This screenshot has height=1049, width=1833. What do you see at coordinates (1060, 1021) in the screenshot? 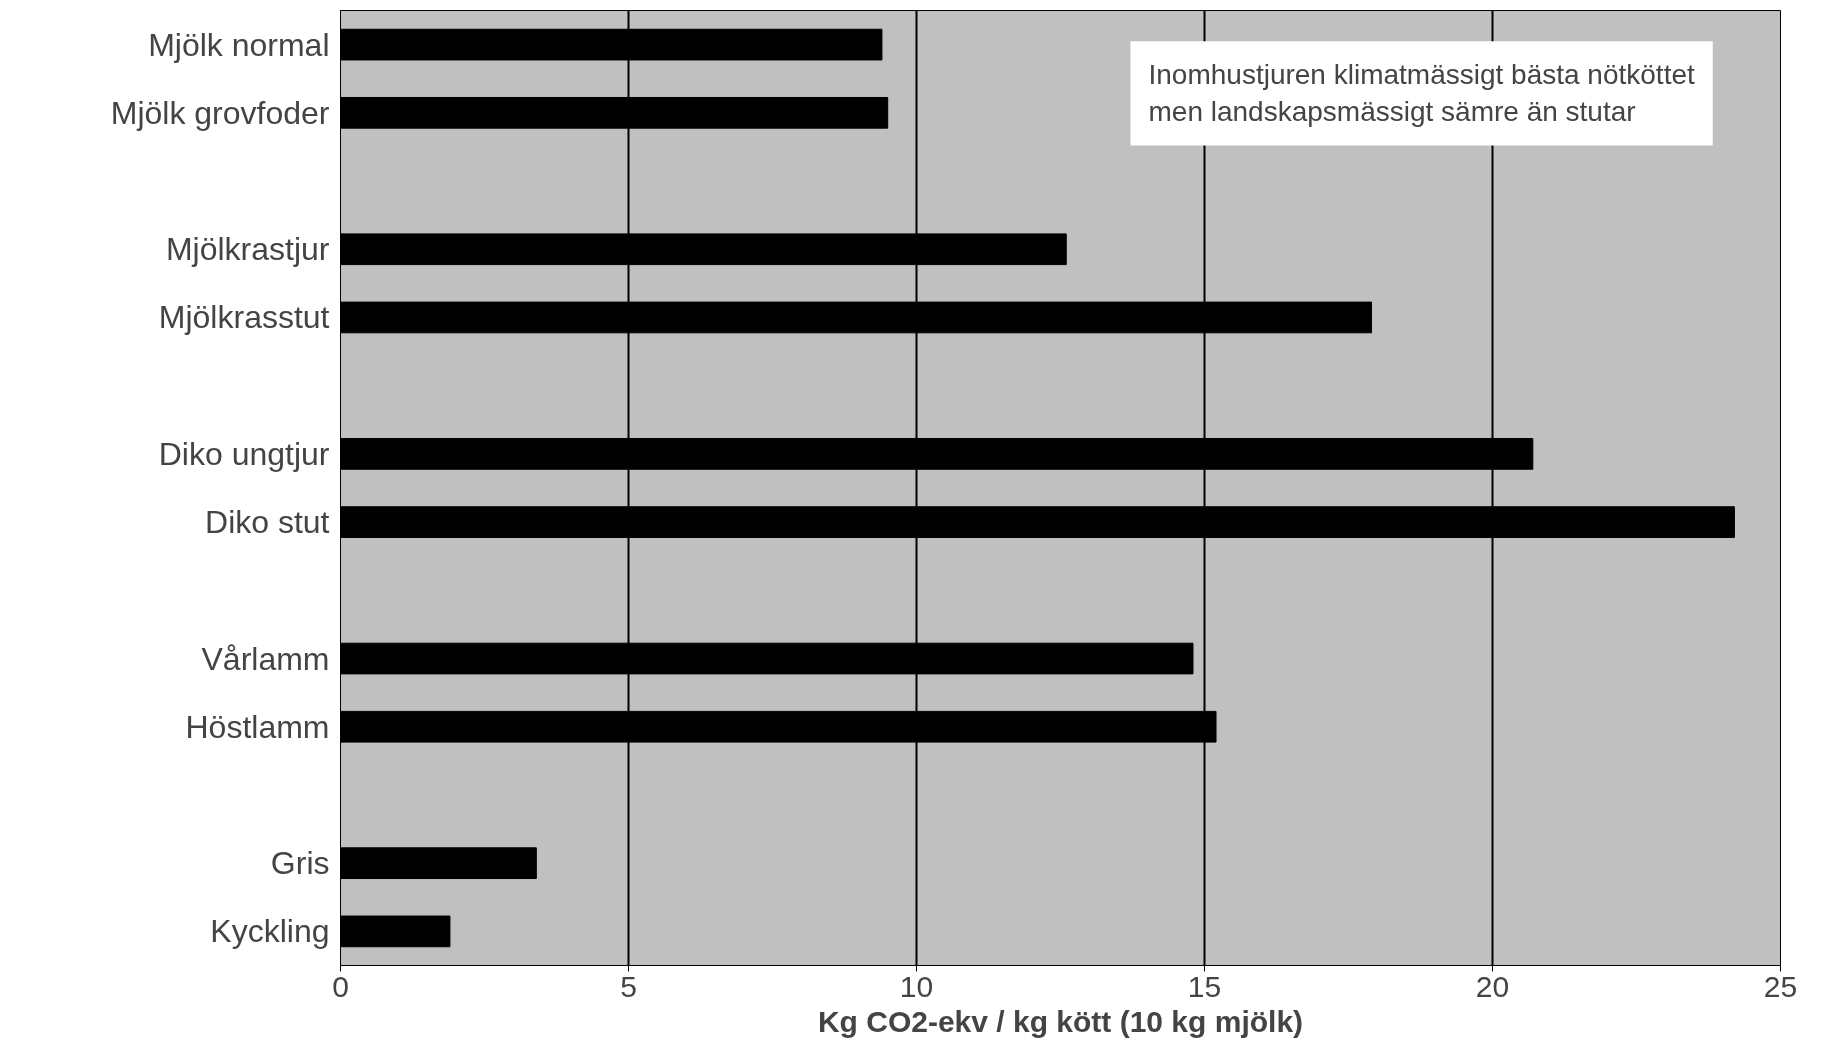
I see `x-axis-title: Kg CO2-ekv / kg kött (10 kg mjölk)` at bounding box center [1060, 1021].